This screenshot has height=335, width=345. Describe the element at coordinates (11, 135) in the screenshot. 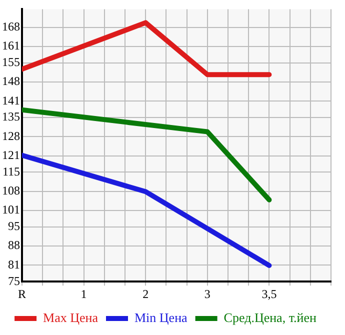

I see `y-tick-label: 128` at that location.